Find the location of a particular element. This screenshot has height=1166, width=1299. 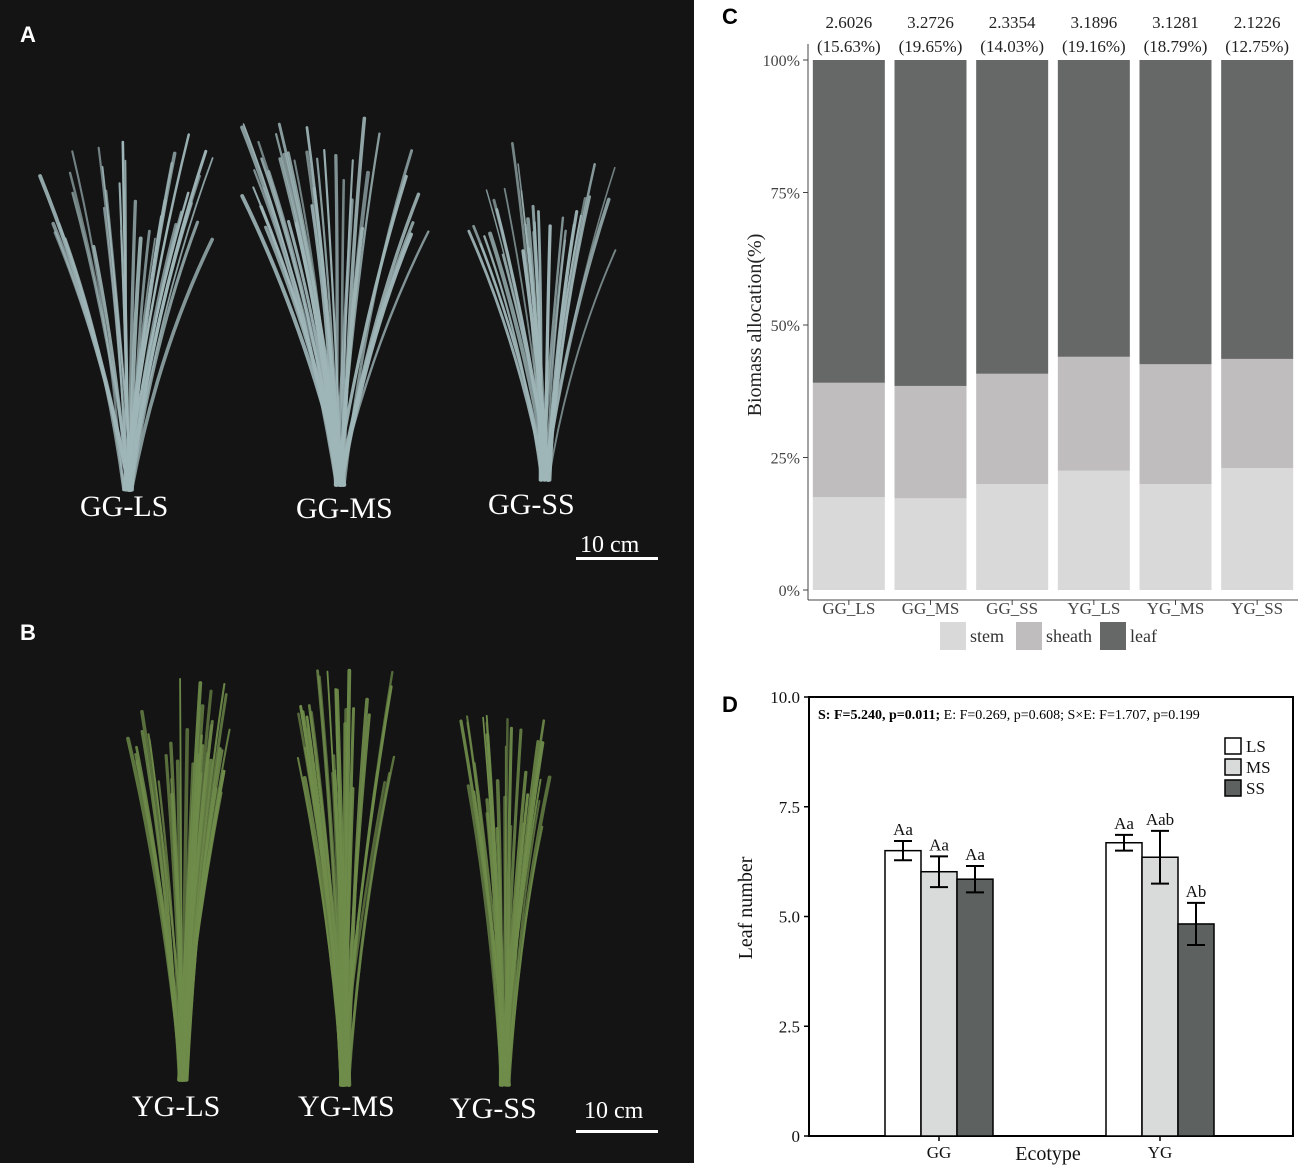

bar-leaf-YG_LS is located at coordinates (1093, 208).